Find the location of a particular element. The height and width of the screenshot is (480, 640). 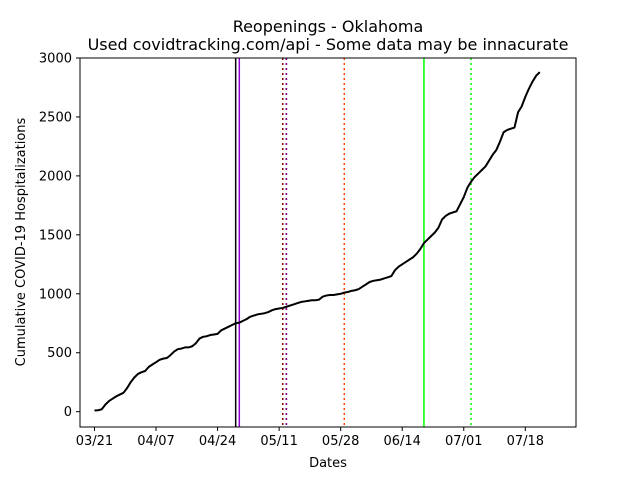

y-tick-label: 1000 is located at coordinates (55, 294).